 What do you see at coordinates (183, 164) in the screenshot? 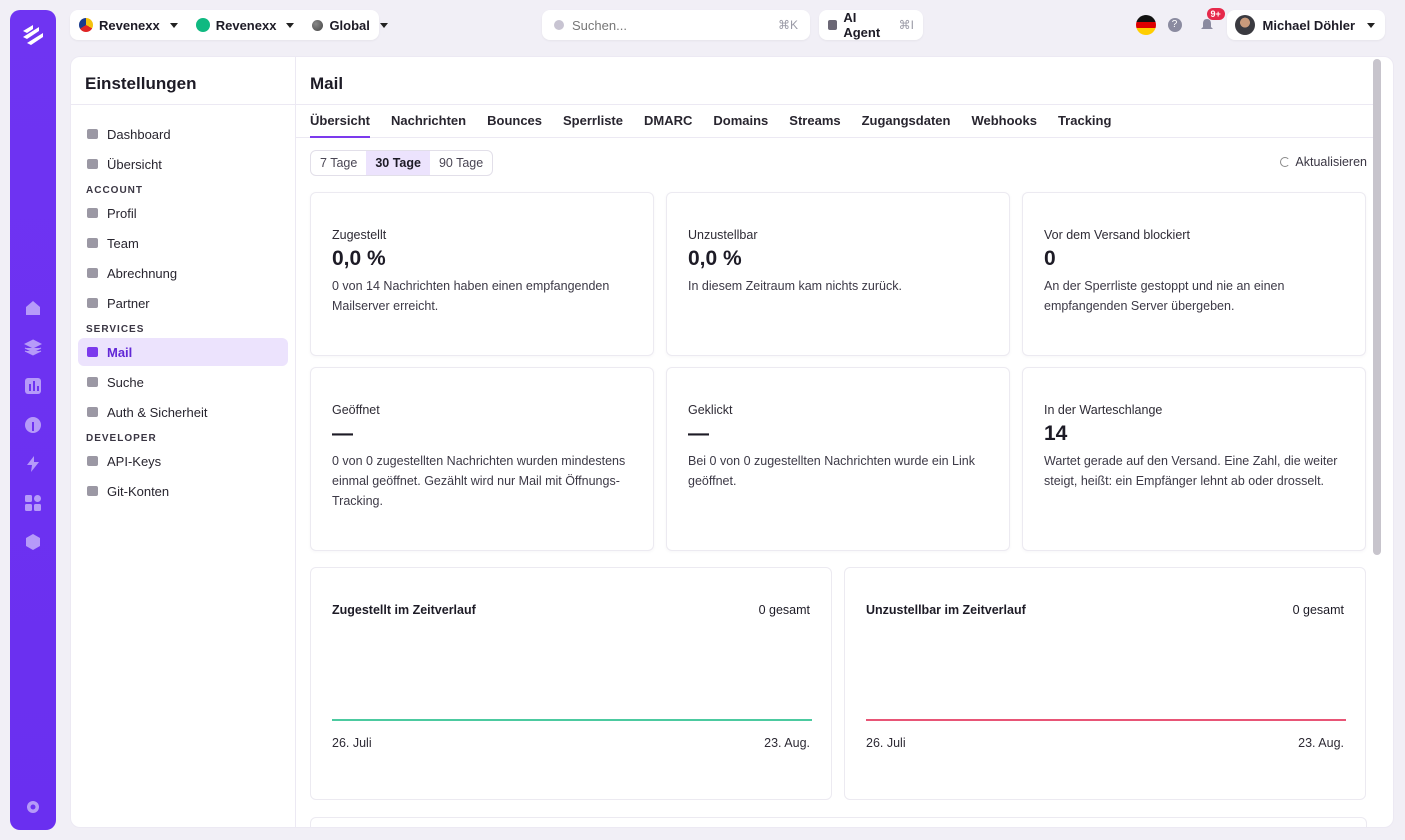
I see `sidebar-item-overview: Übersicht` at bounding box center [183, 164].